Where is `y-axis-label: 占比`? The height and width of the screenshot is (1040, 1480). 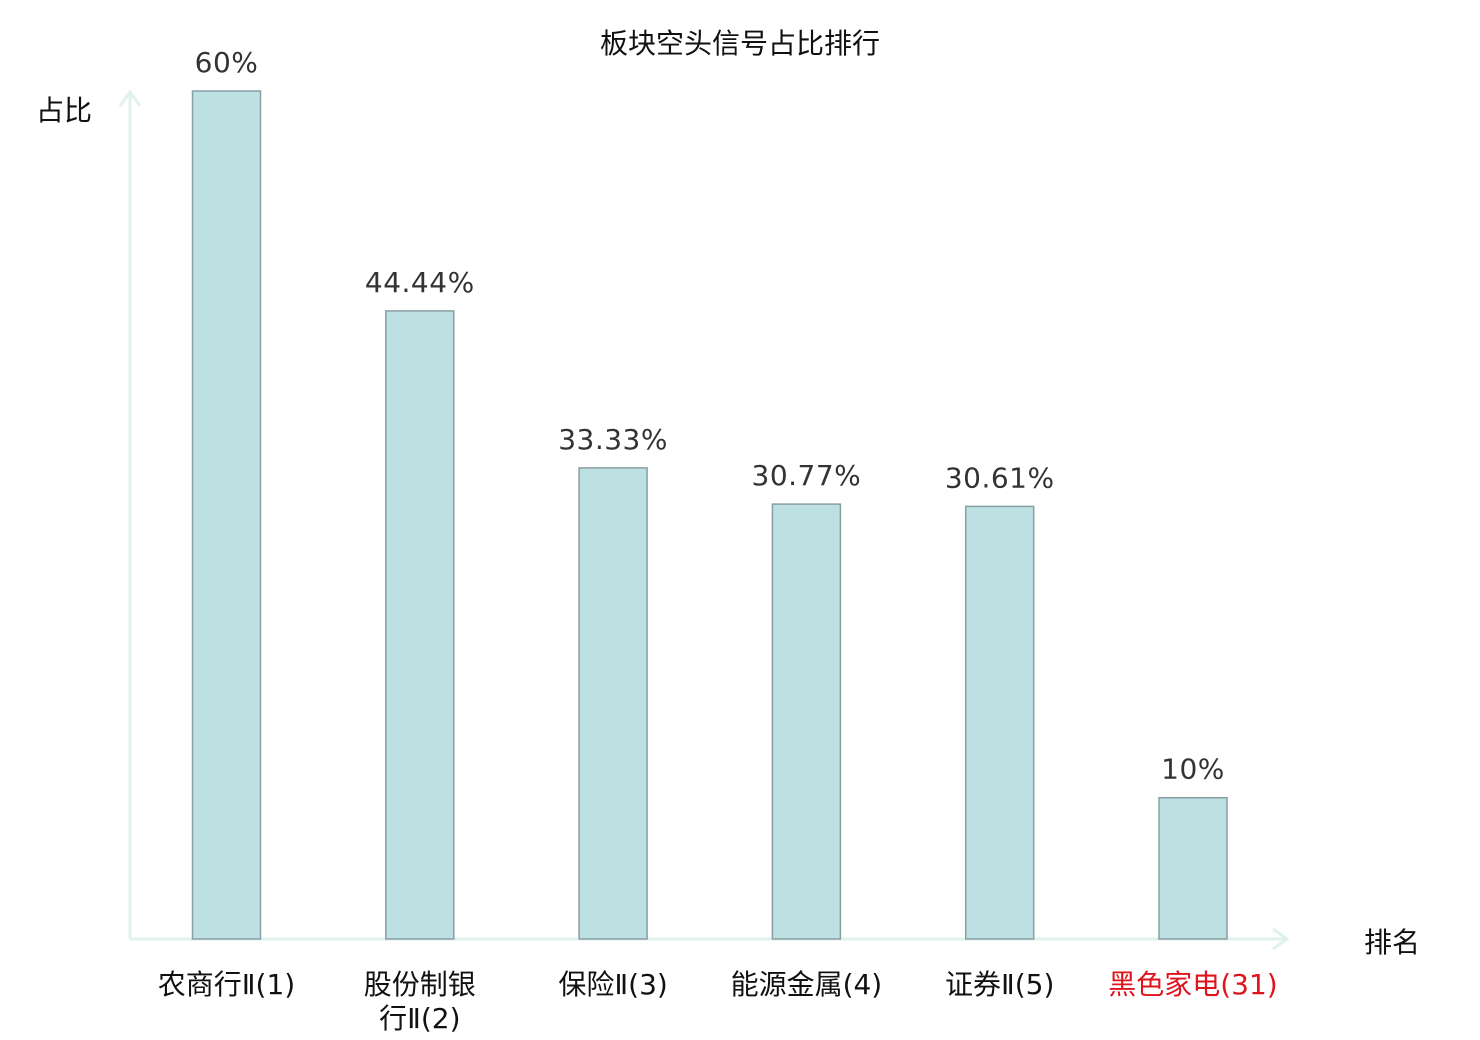
y-axis-label: 占比 is located at coordinates (64, 110).